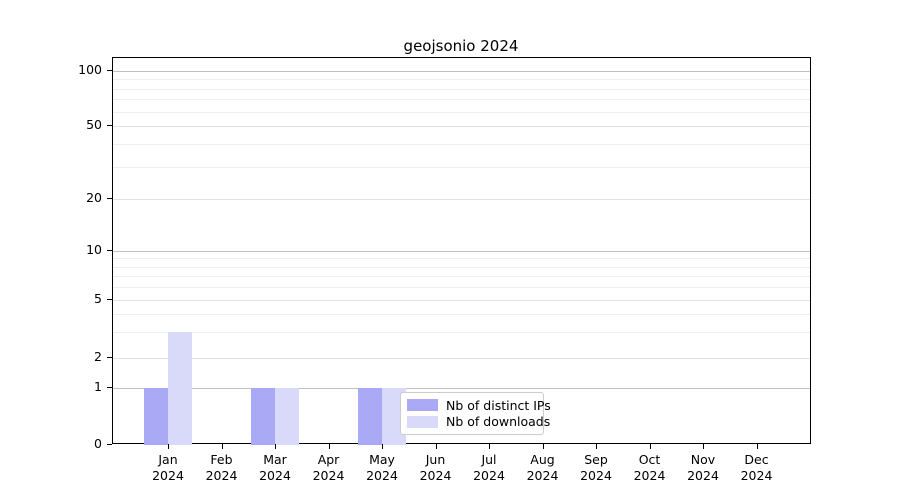 The image size is (900, 500). What do you see at coordinates (90, 69) in the screenshot?
I see `y-axis-tick-label: 100` at bounding box center [90, 69].